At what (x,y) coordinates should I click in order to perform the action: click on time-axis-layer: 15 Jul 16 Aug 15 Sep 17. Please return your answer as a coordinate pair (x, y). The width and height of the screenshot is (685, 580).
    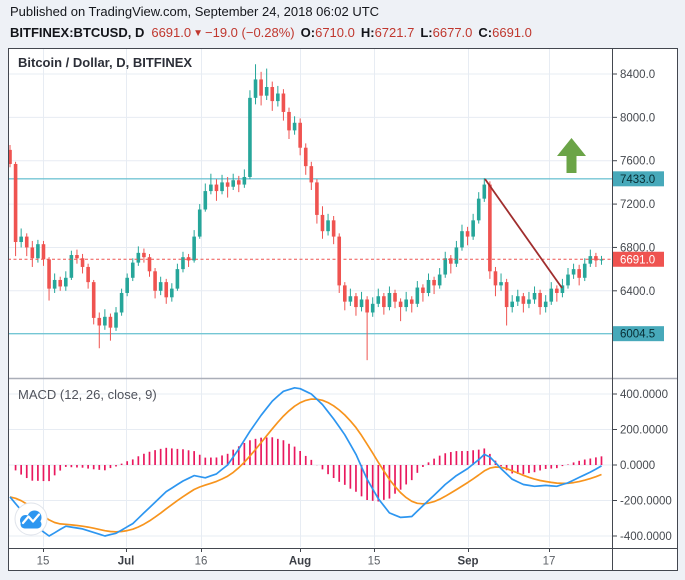
    Looking at the image, I should click on (296, 558).